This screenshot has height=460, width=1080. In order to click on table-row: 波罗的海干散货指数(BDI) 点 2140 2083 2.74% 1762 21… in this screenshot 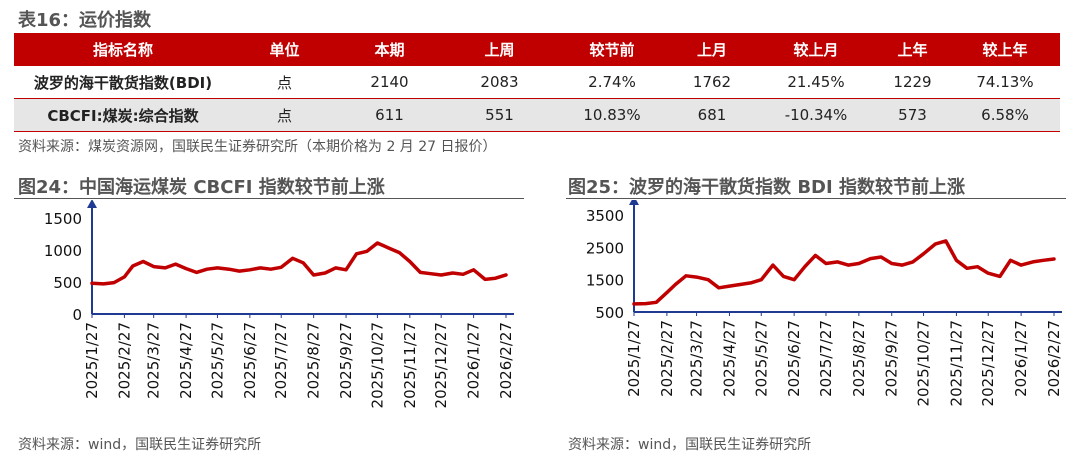, I will do `click(537, 82)`.